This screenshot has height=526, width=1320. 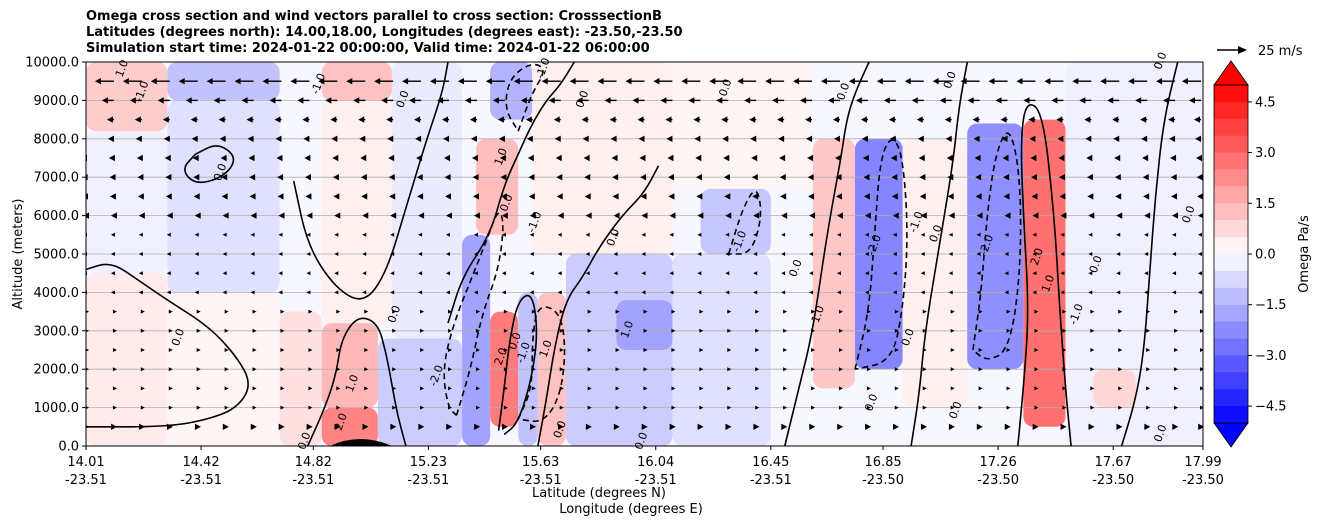 I want to click on contour-label: 1.0, so click(x=818, y=314).